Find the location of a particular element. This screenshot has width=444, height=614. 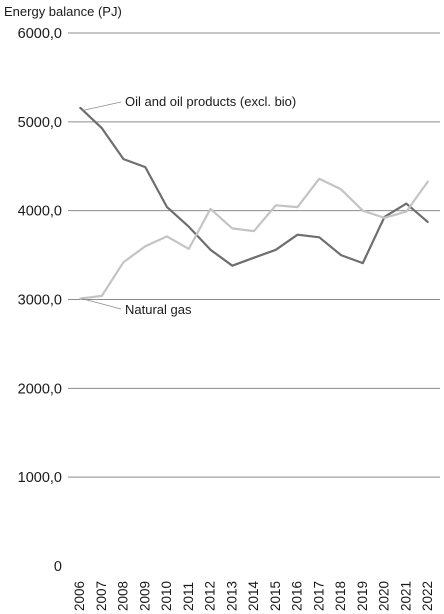

x-tick-label: 2022 is located at coordinates (427, 596).